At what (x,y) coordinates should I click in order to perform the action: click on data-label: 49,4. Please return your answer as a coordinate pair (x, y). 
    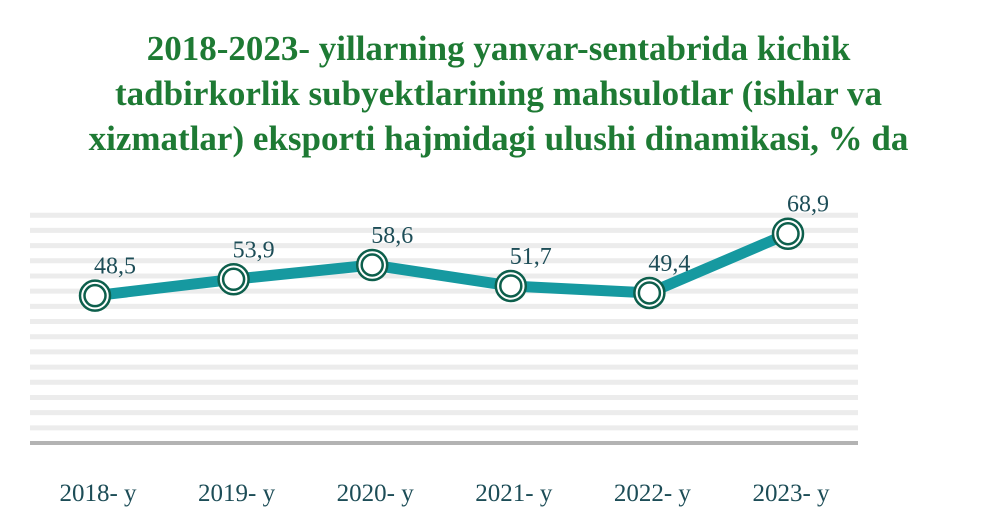
    Looking at the image, I should click on (669, 264).